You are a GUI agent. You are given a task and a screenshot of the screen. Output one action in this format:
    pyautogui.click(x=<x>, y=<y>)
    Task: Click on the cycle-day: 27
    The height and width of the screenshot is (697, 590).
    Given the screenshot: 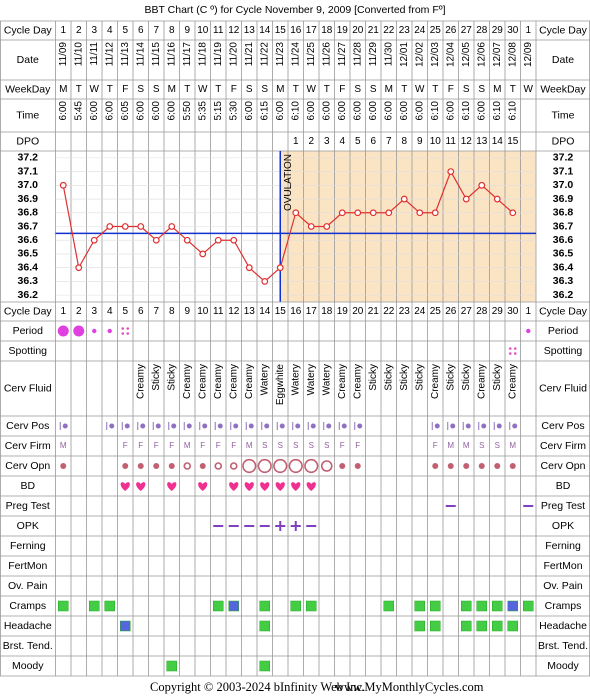 What is the action you would take?
    pyautogui.click(x=467, y=311)
    